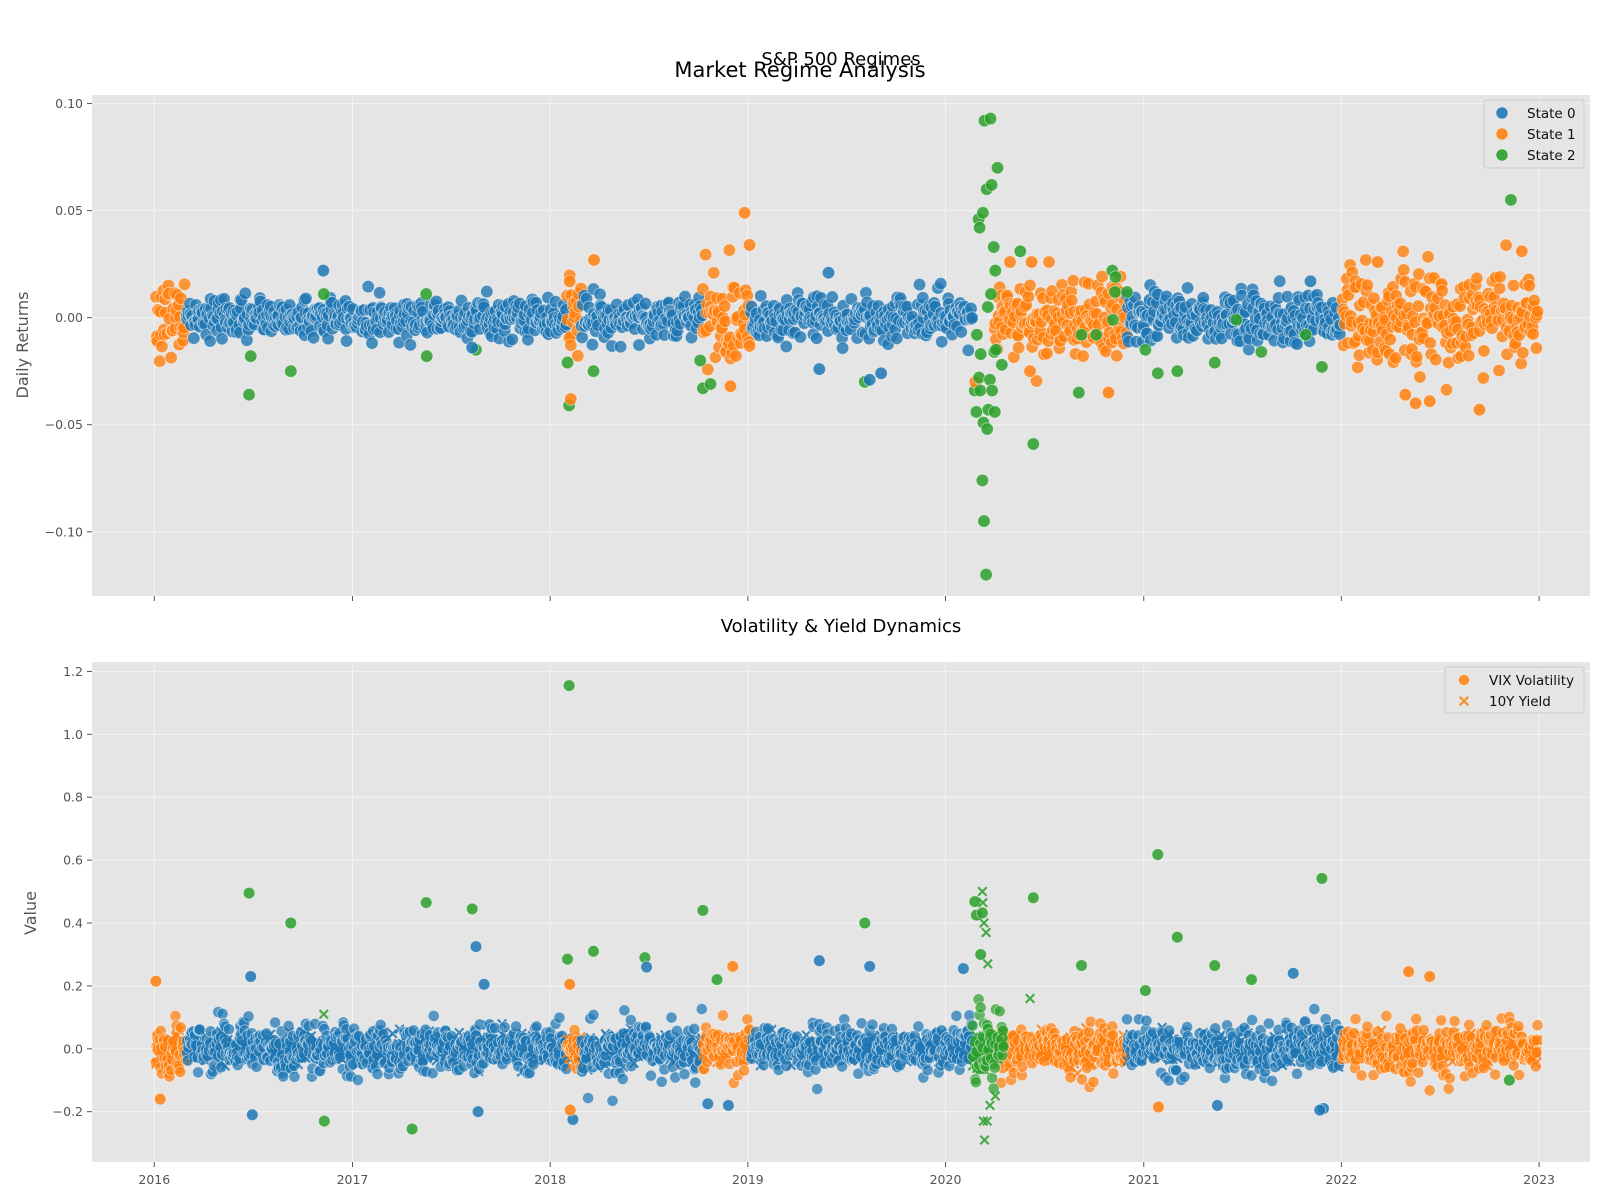 Image resolution: width=1600 pixels, height=1200 pixels. What do you see at coordinates (1144, 1179) in the screenshot?
I see `dynamics-xtick-label: 2021` at bounding box center [1144, 1179].